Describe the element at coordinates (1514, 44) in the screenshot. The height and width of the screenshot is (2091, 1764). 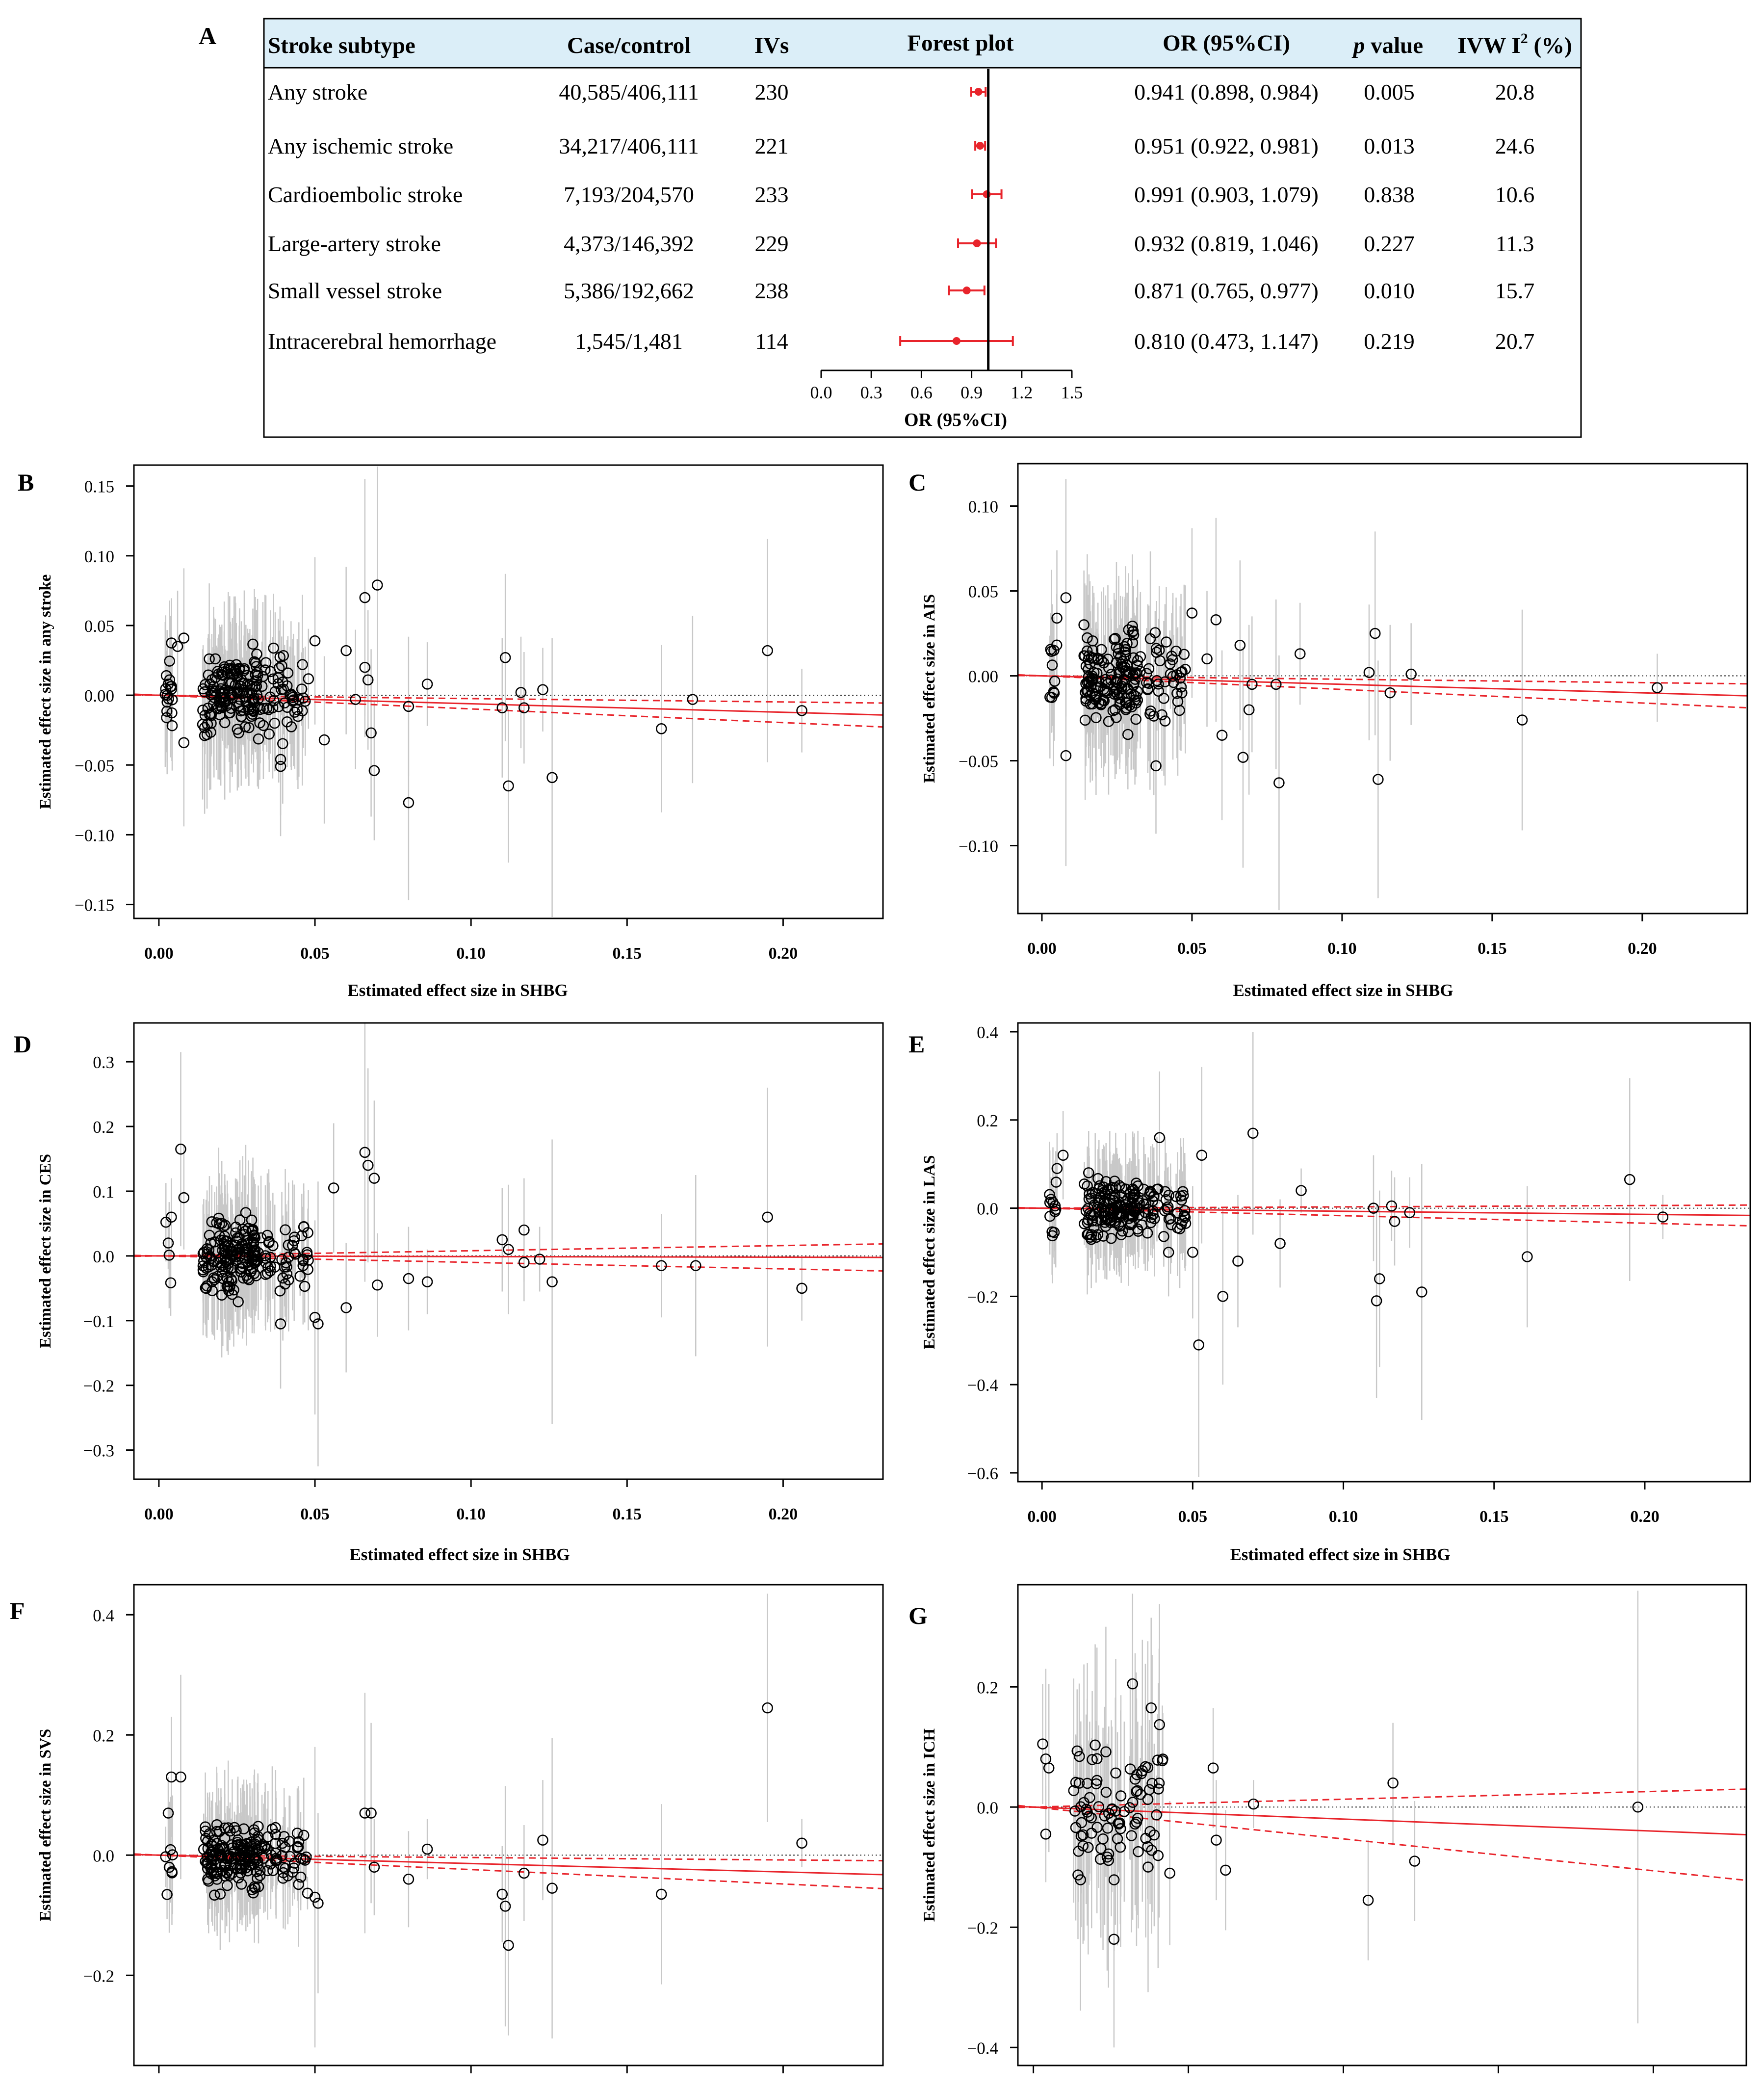
I see `header-ivw-i2: IVW I2 (%)` at that location.